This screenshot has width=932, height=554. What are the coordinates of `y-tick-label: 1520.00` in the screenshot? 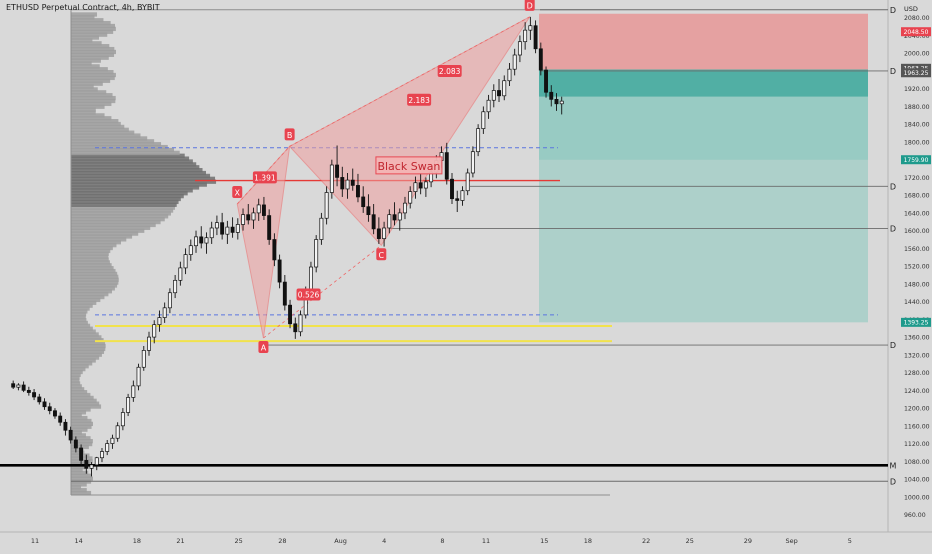 It's located at (917, 267).